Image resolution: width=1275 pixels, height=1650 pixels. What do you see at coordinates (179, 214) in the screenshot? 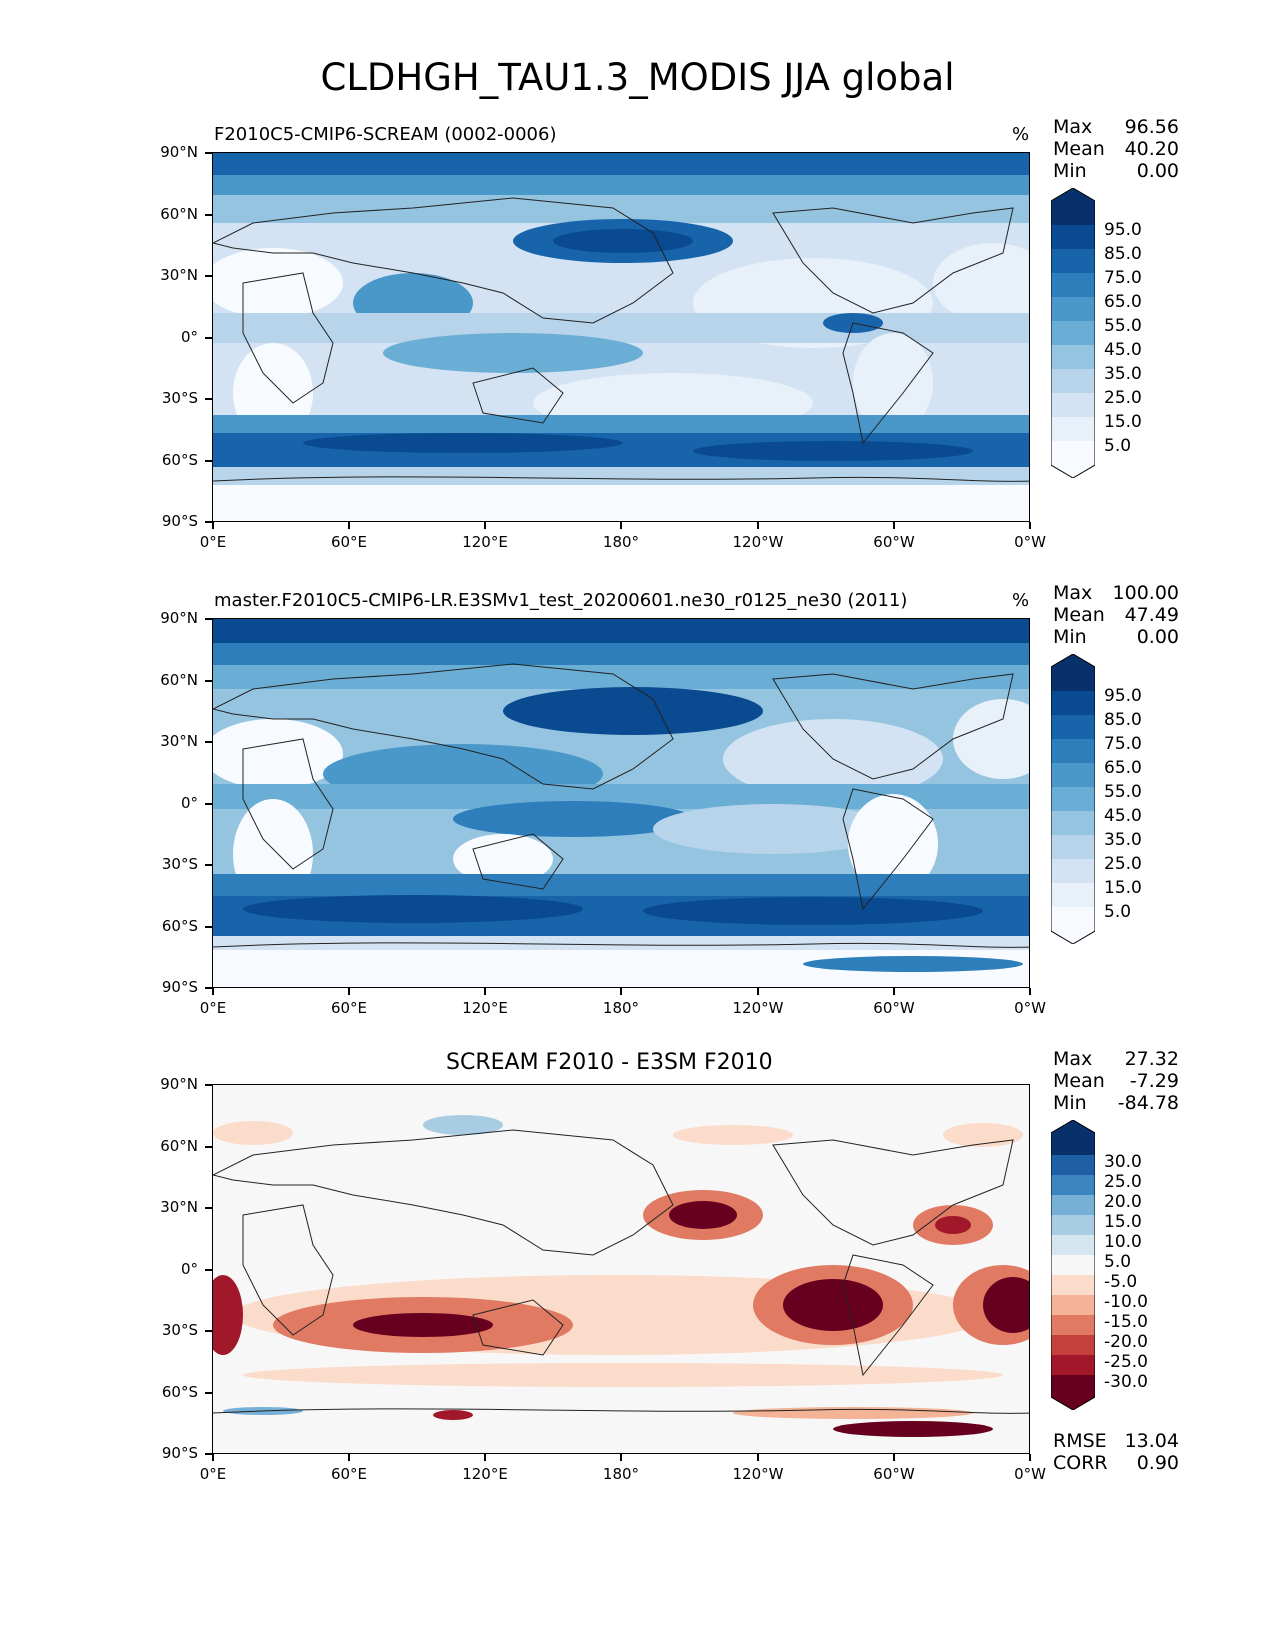
I see `ytick-label: 60°N` at bounding box center [179, 214].